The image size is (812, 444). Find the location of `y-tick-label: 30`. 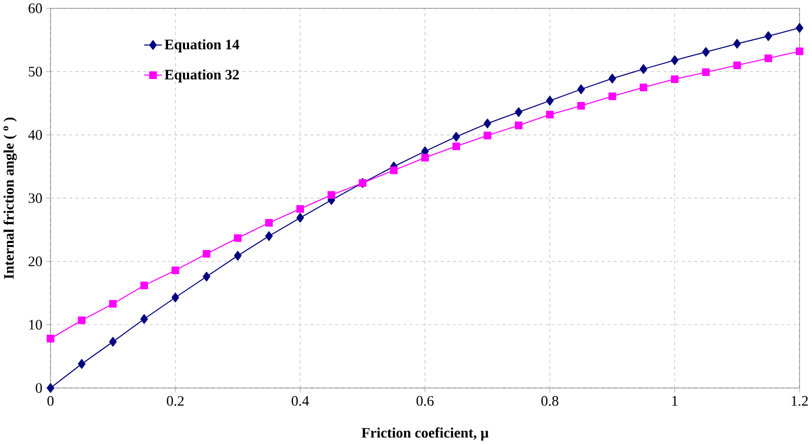

y-tick-label: 30 is located at coordinates (35, 198).